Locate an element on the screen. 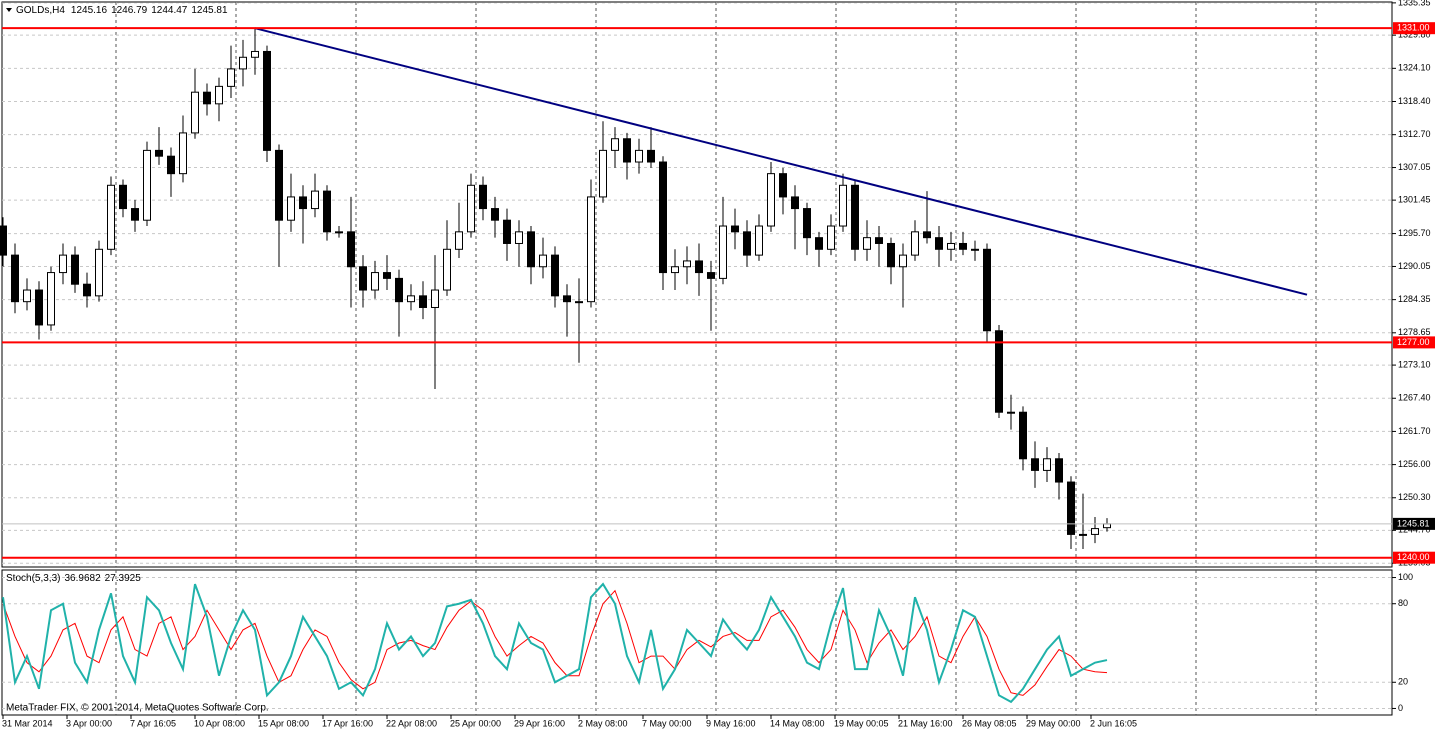 The image size is (1436, 733). x-tick-label: 17 Apr 16:00 is located at coordinates (347, 723).